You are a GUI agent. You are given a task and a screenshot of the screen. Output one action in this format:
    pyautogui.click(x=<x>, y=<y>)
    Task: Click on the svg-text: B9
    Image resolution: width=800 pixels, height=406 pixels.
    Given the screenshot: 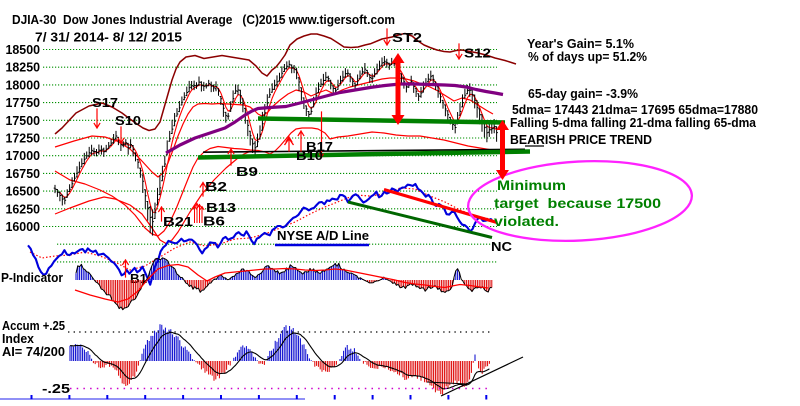 What is the action you would take?
    pyautogui.click(x=247, y=171)
    